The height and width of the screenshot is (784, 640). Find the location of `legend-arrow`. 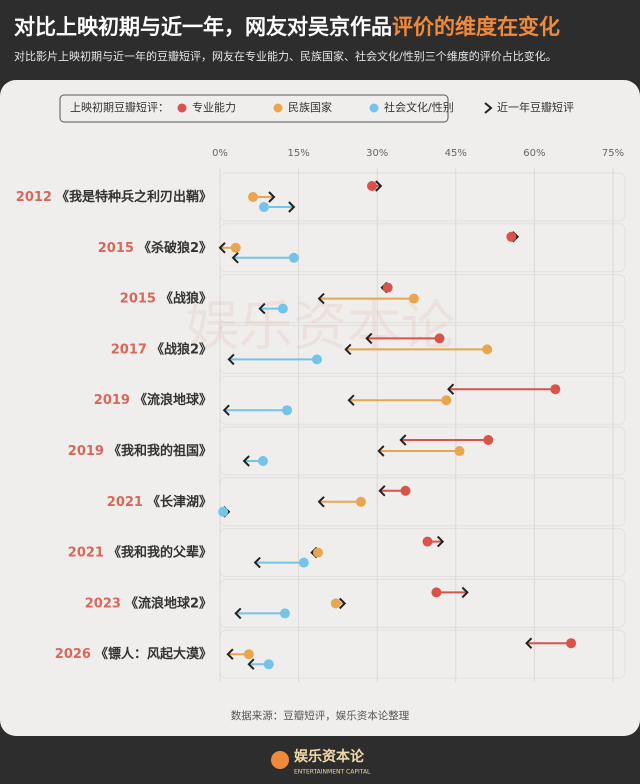

legend-arrow is located at coordinates (488, 108).